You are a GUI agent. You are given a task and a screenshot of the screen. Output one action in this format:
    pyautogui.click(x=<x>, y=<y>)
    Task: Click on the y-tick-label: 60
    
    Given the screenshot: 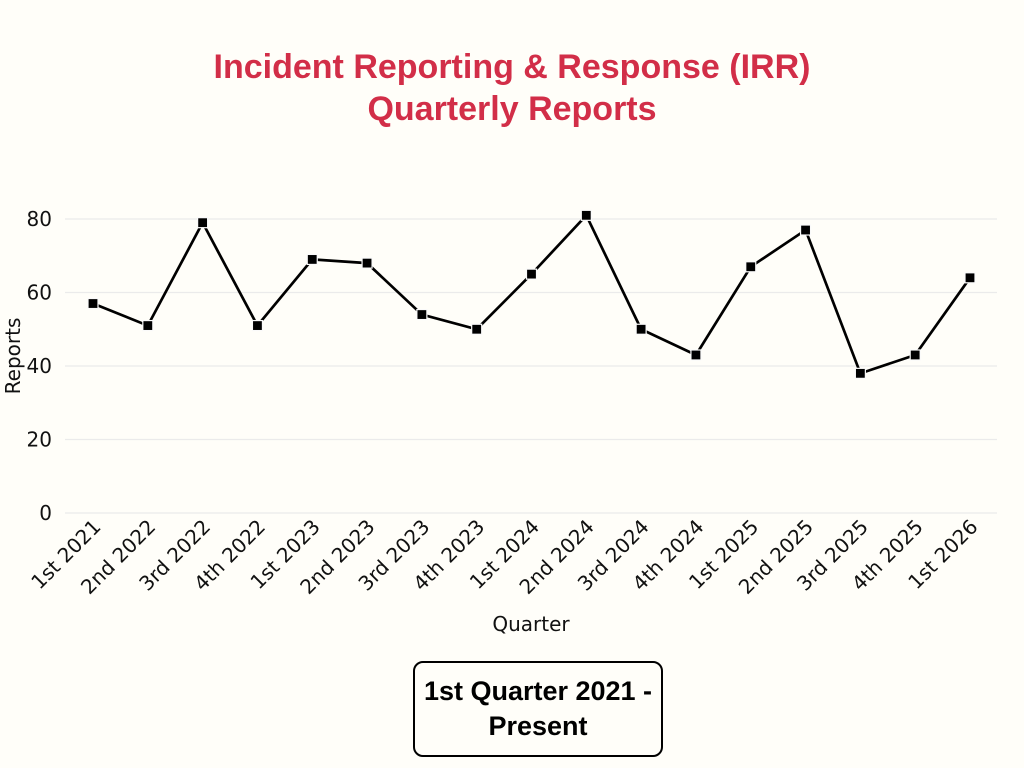 What is the action you would take?
    pyautogui.click(x=39, y=293)
    